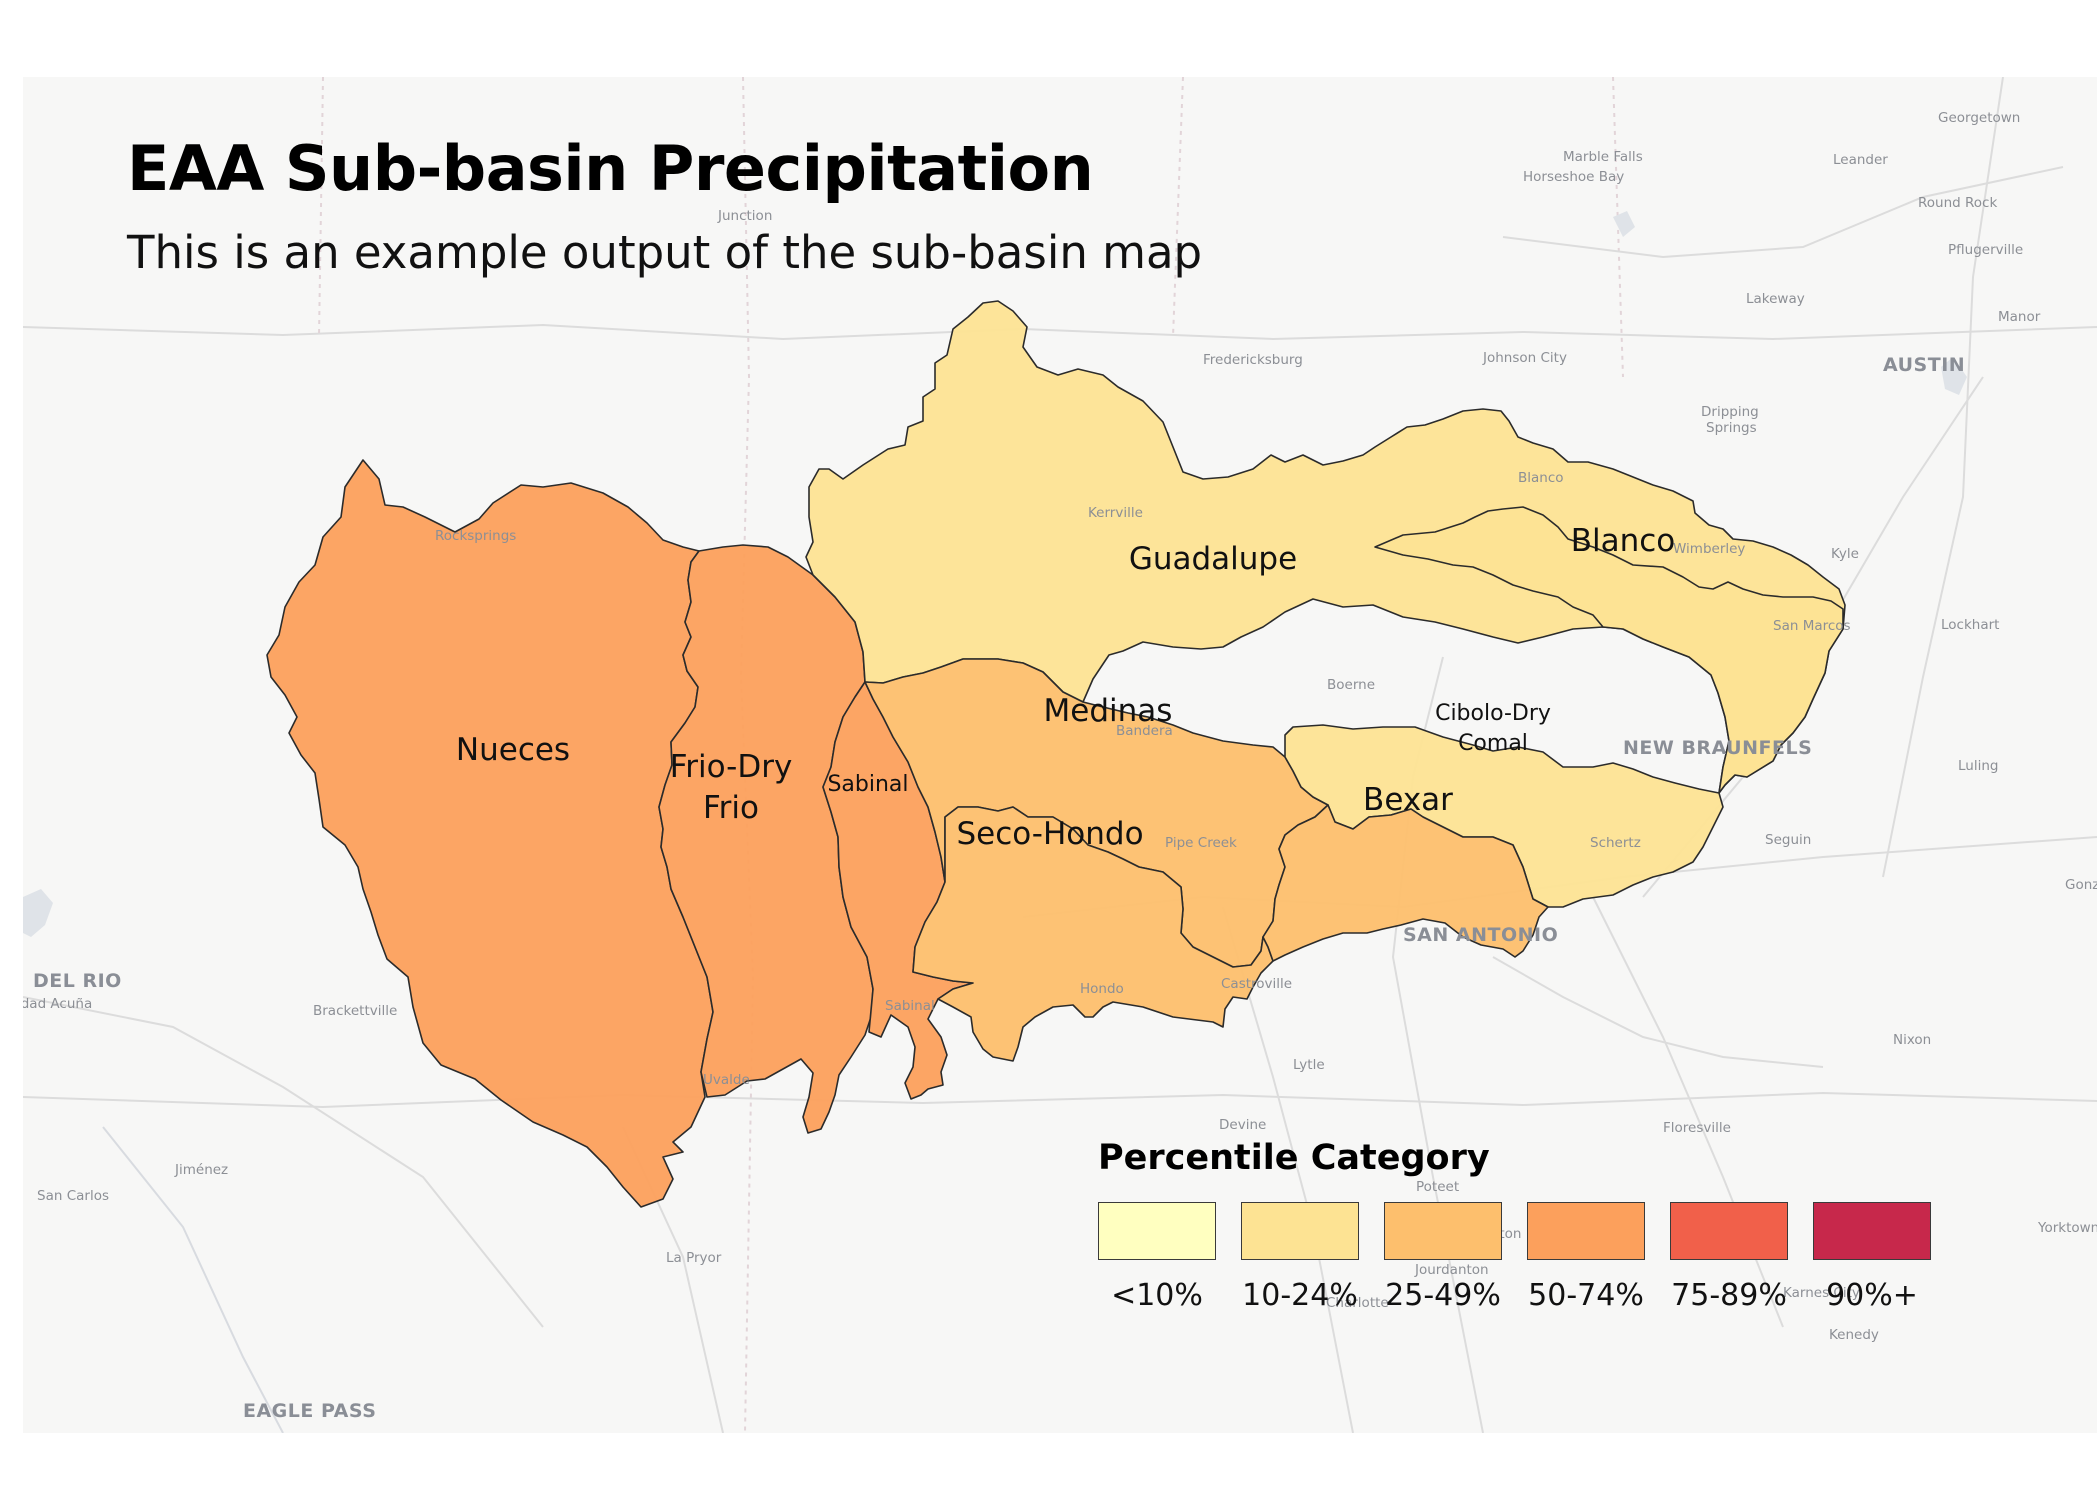 Image resolution: width=2100 pixels, height=1500 pixels. Describe the element at coordinates (1573, 177) in the screenshot. I see `place-horseshoe-bay: Horseshoe Bay` at that location.